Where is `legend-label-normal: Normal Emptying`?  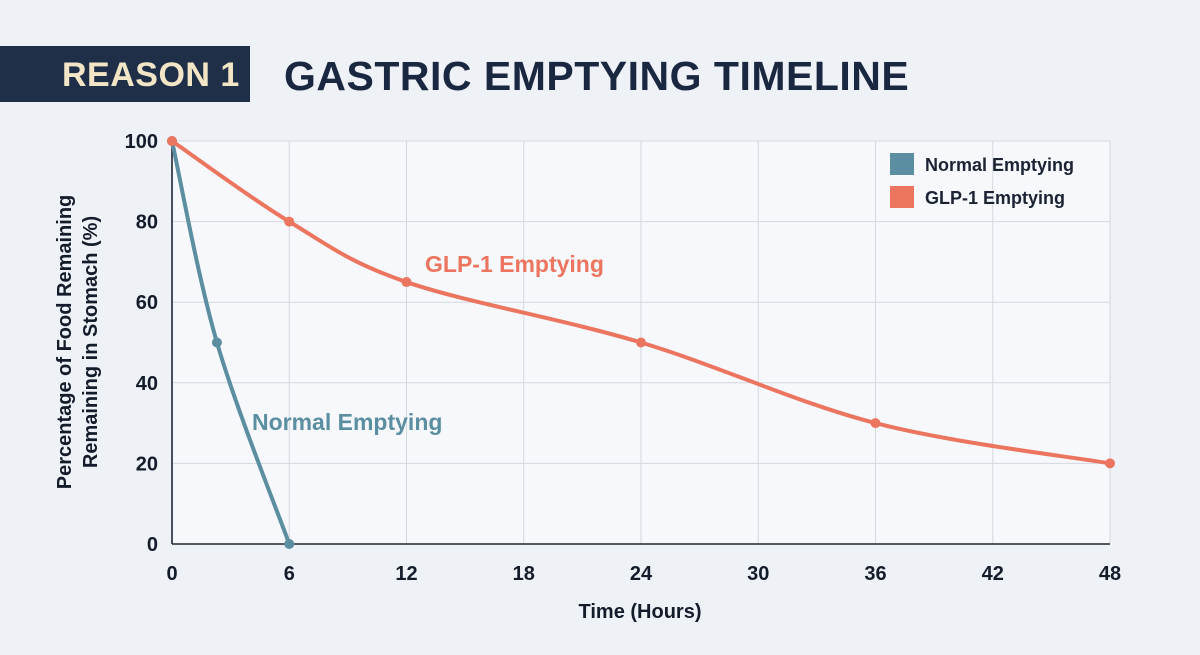
legend-label-normal: Normal Emptying is located at coordinates (999, 165).